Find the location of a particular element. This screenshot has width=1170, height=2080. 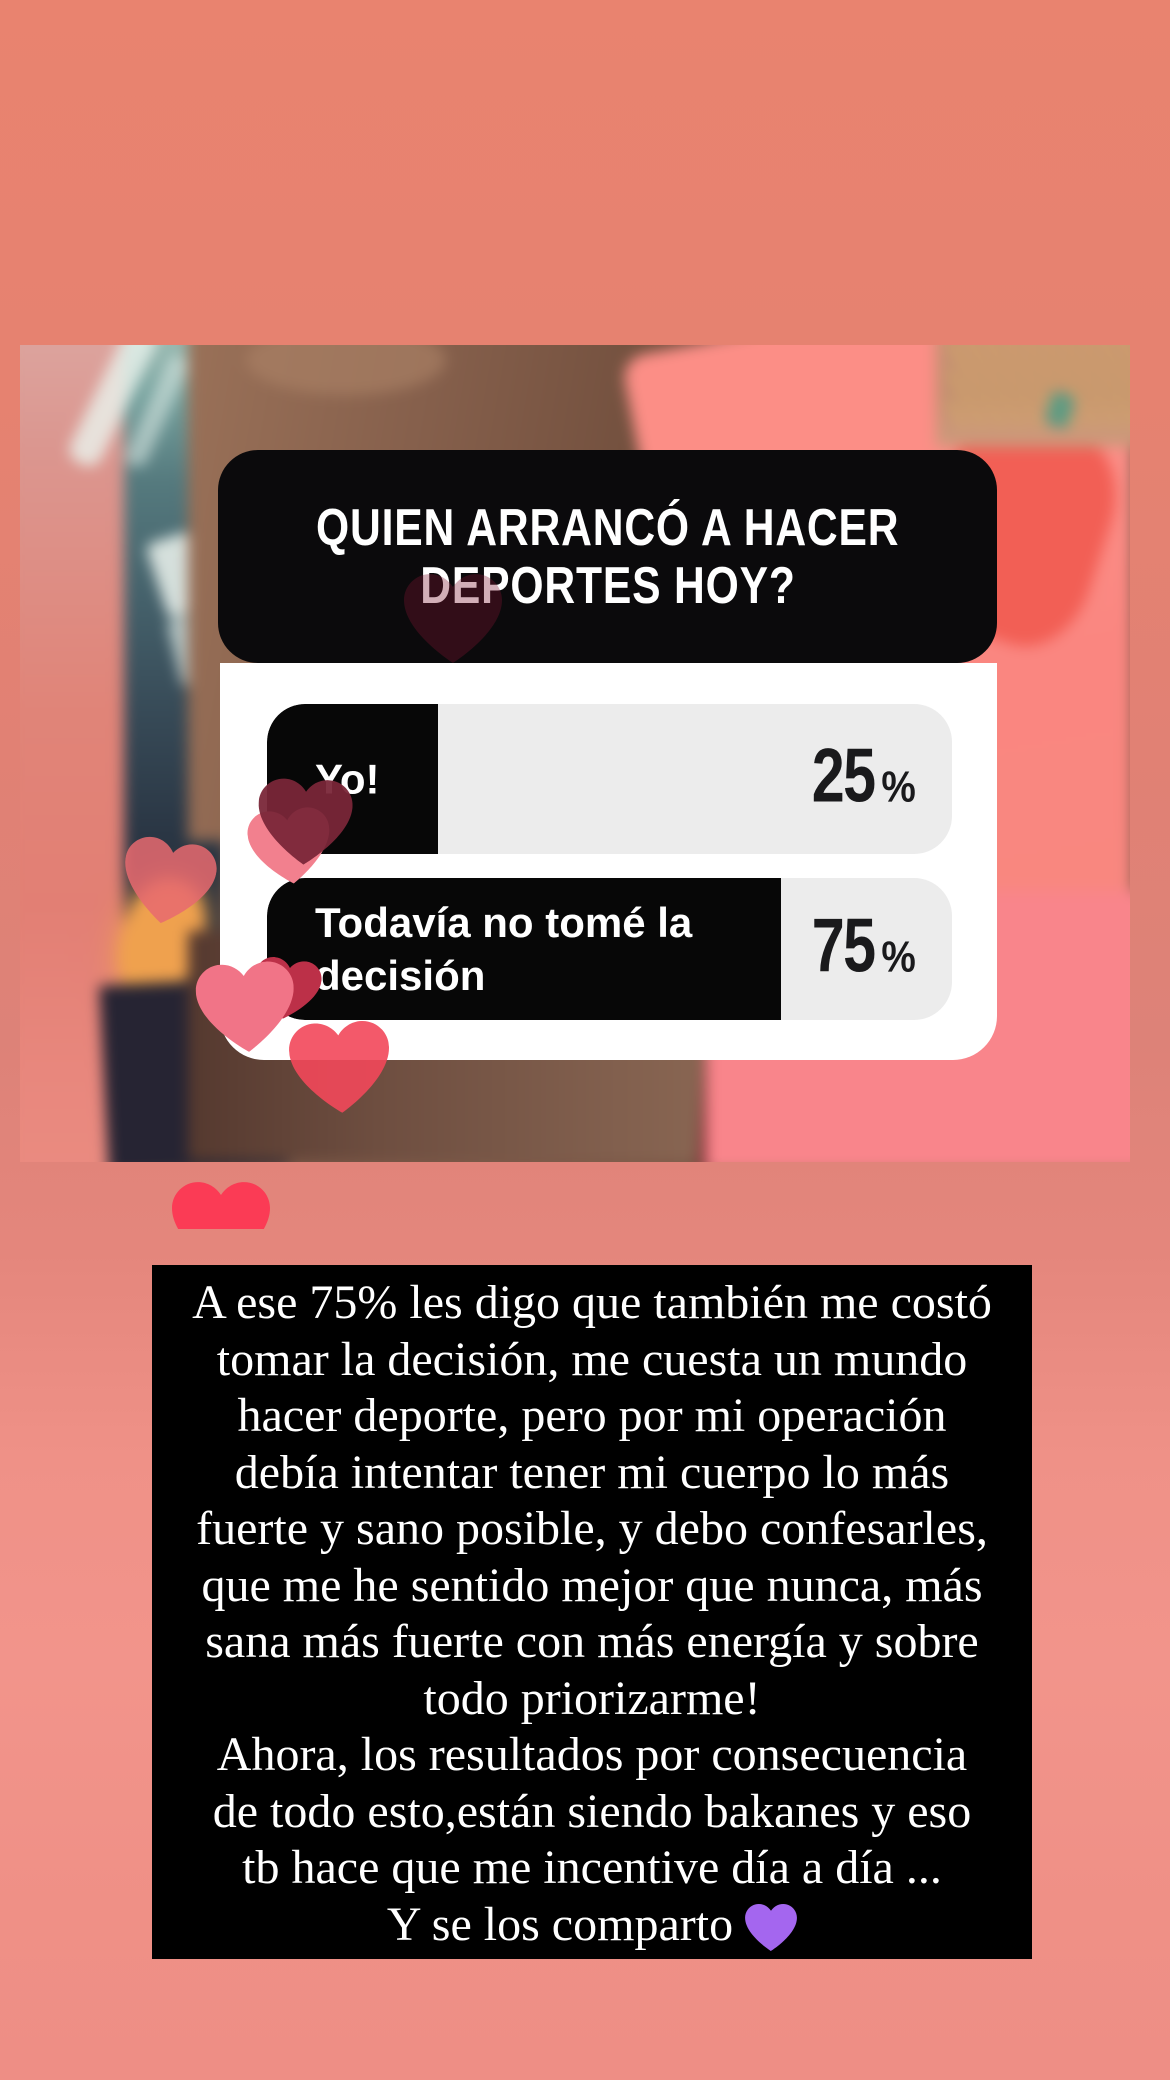

caption-line-last: Y se los comparto is located at coordinates (592, 1925).